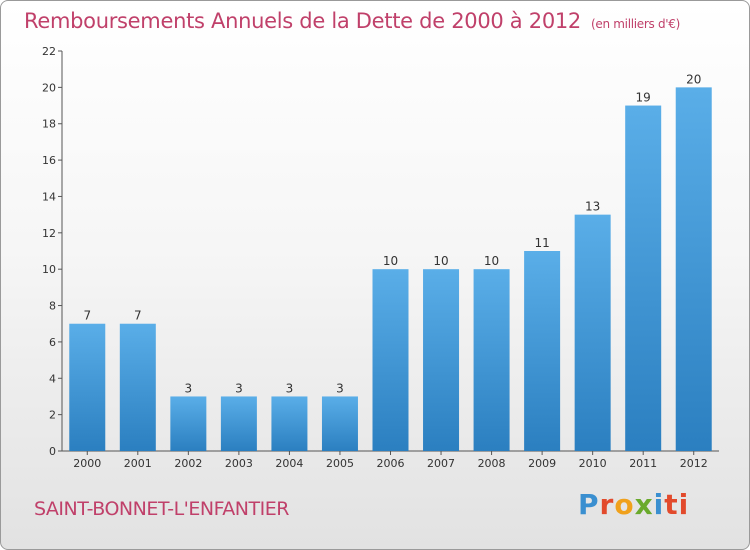 This screenshot has width=750, height=550. I want to click on x-tick-label: 2012, so click(694, 463).